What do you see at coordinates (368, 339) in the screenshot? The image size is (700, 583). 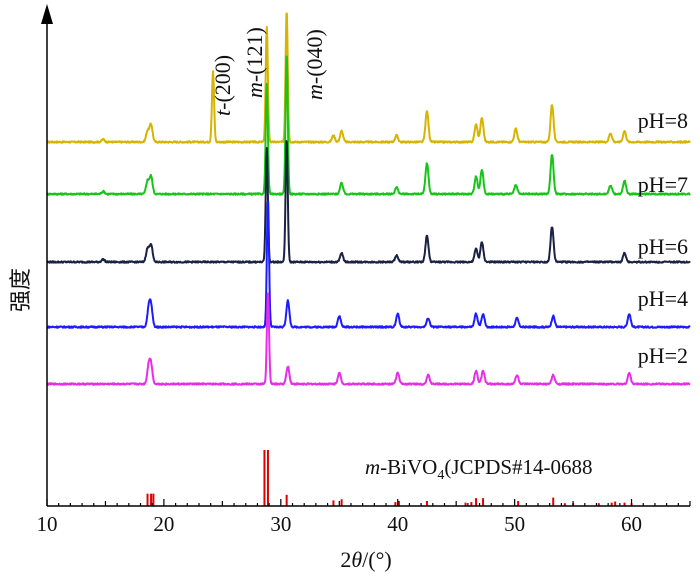 I see `series-ph2-line` at bounding box center [368, 339].